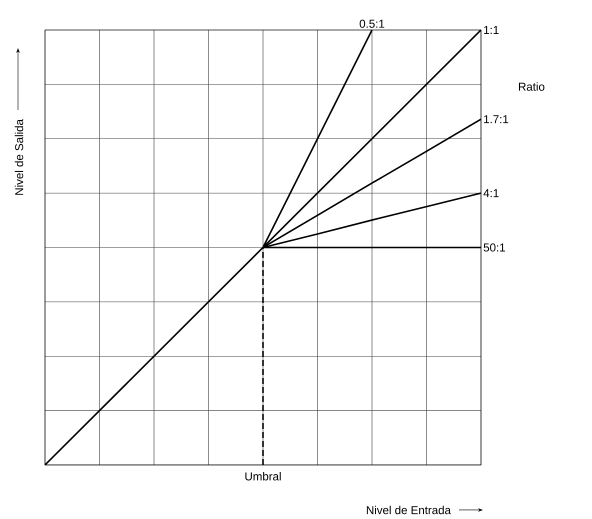  I want to click on x-axis-title: Nivel de Entrada, so click(408, 510).